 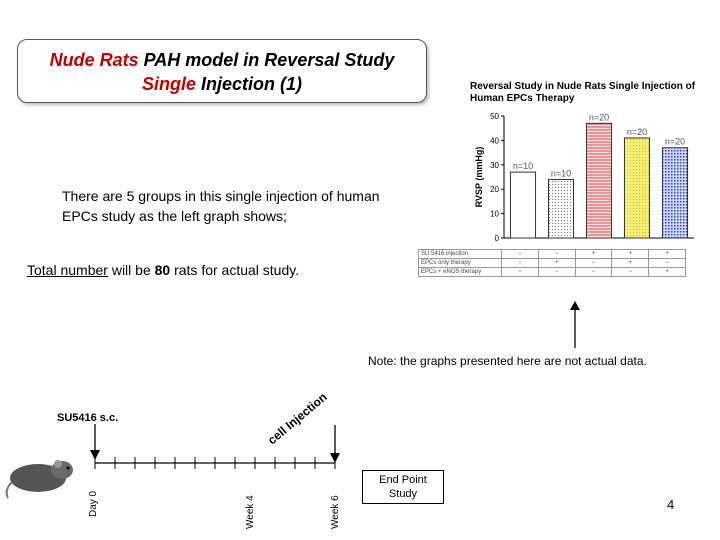 What do you see at coordinates (172, 461) in the screenshot?
I see `timeline` at bounding box center [172, 461].